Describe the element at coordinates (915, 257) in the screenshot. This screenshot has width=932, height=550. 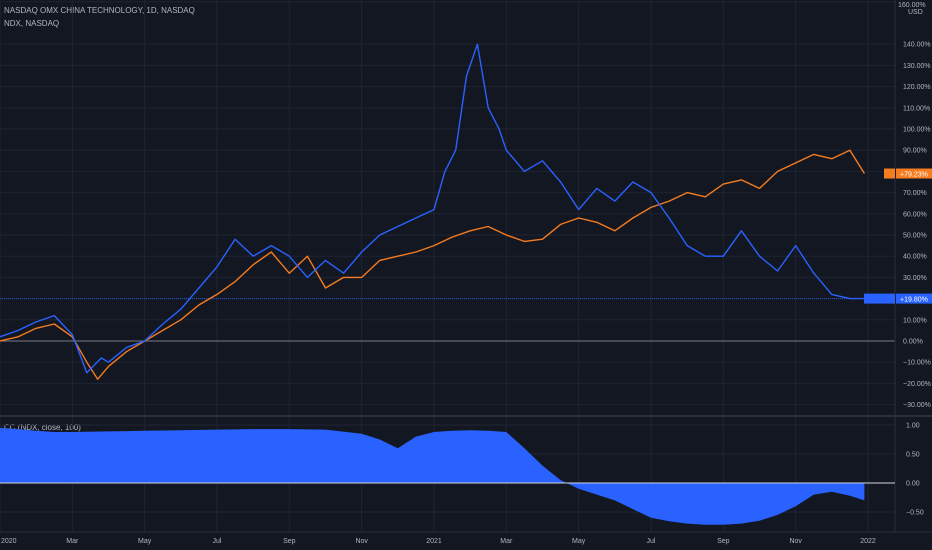
I see `y-tick-label: 40.00%` at that location.